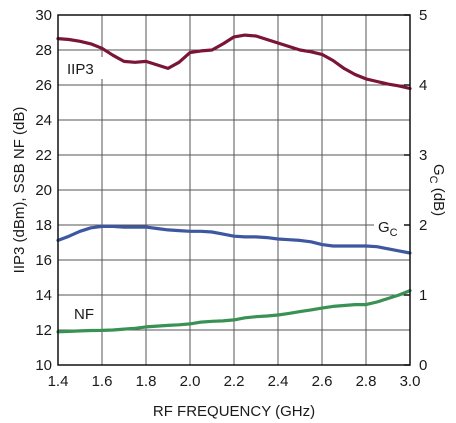  What do you see at coordinates (423, 15) in the screenshot?
I see `y2-tick-label: 5` at bounding box center [423, 15].